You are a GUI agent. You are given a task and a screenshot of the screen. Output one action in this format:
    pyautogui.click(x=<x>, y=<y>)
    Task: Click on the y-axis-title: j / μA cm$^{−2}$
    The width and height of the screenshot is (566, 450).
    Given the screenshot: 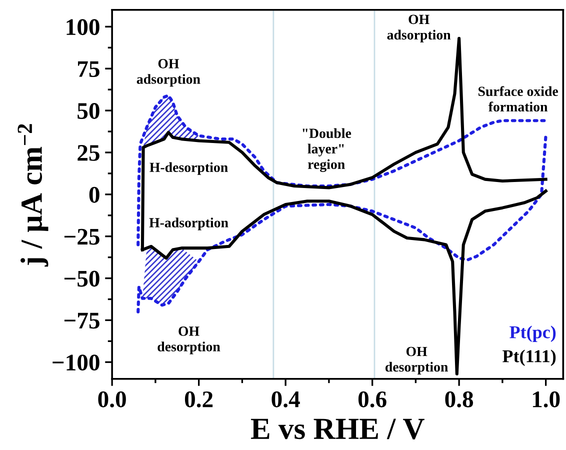 What is the action you would take?
    pyautogui.click(x=33, y=195)
    